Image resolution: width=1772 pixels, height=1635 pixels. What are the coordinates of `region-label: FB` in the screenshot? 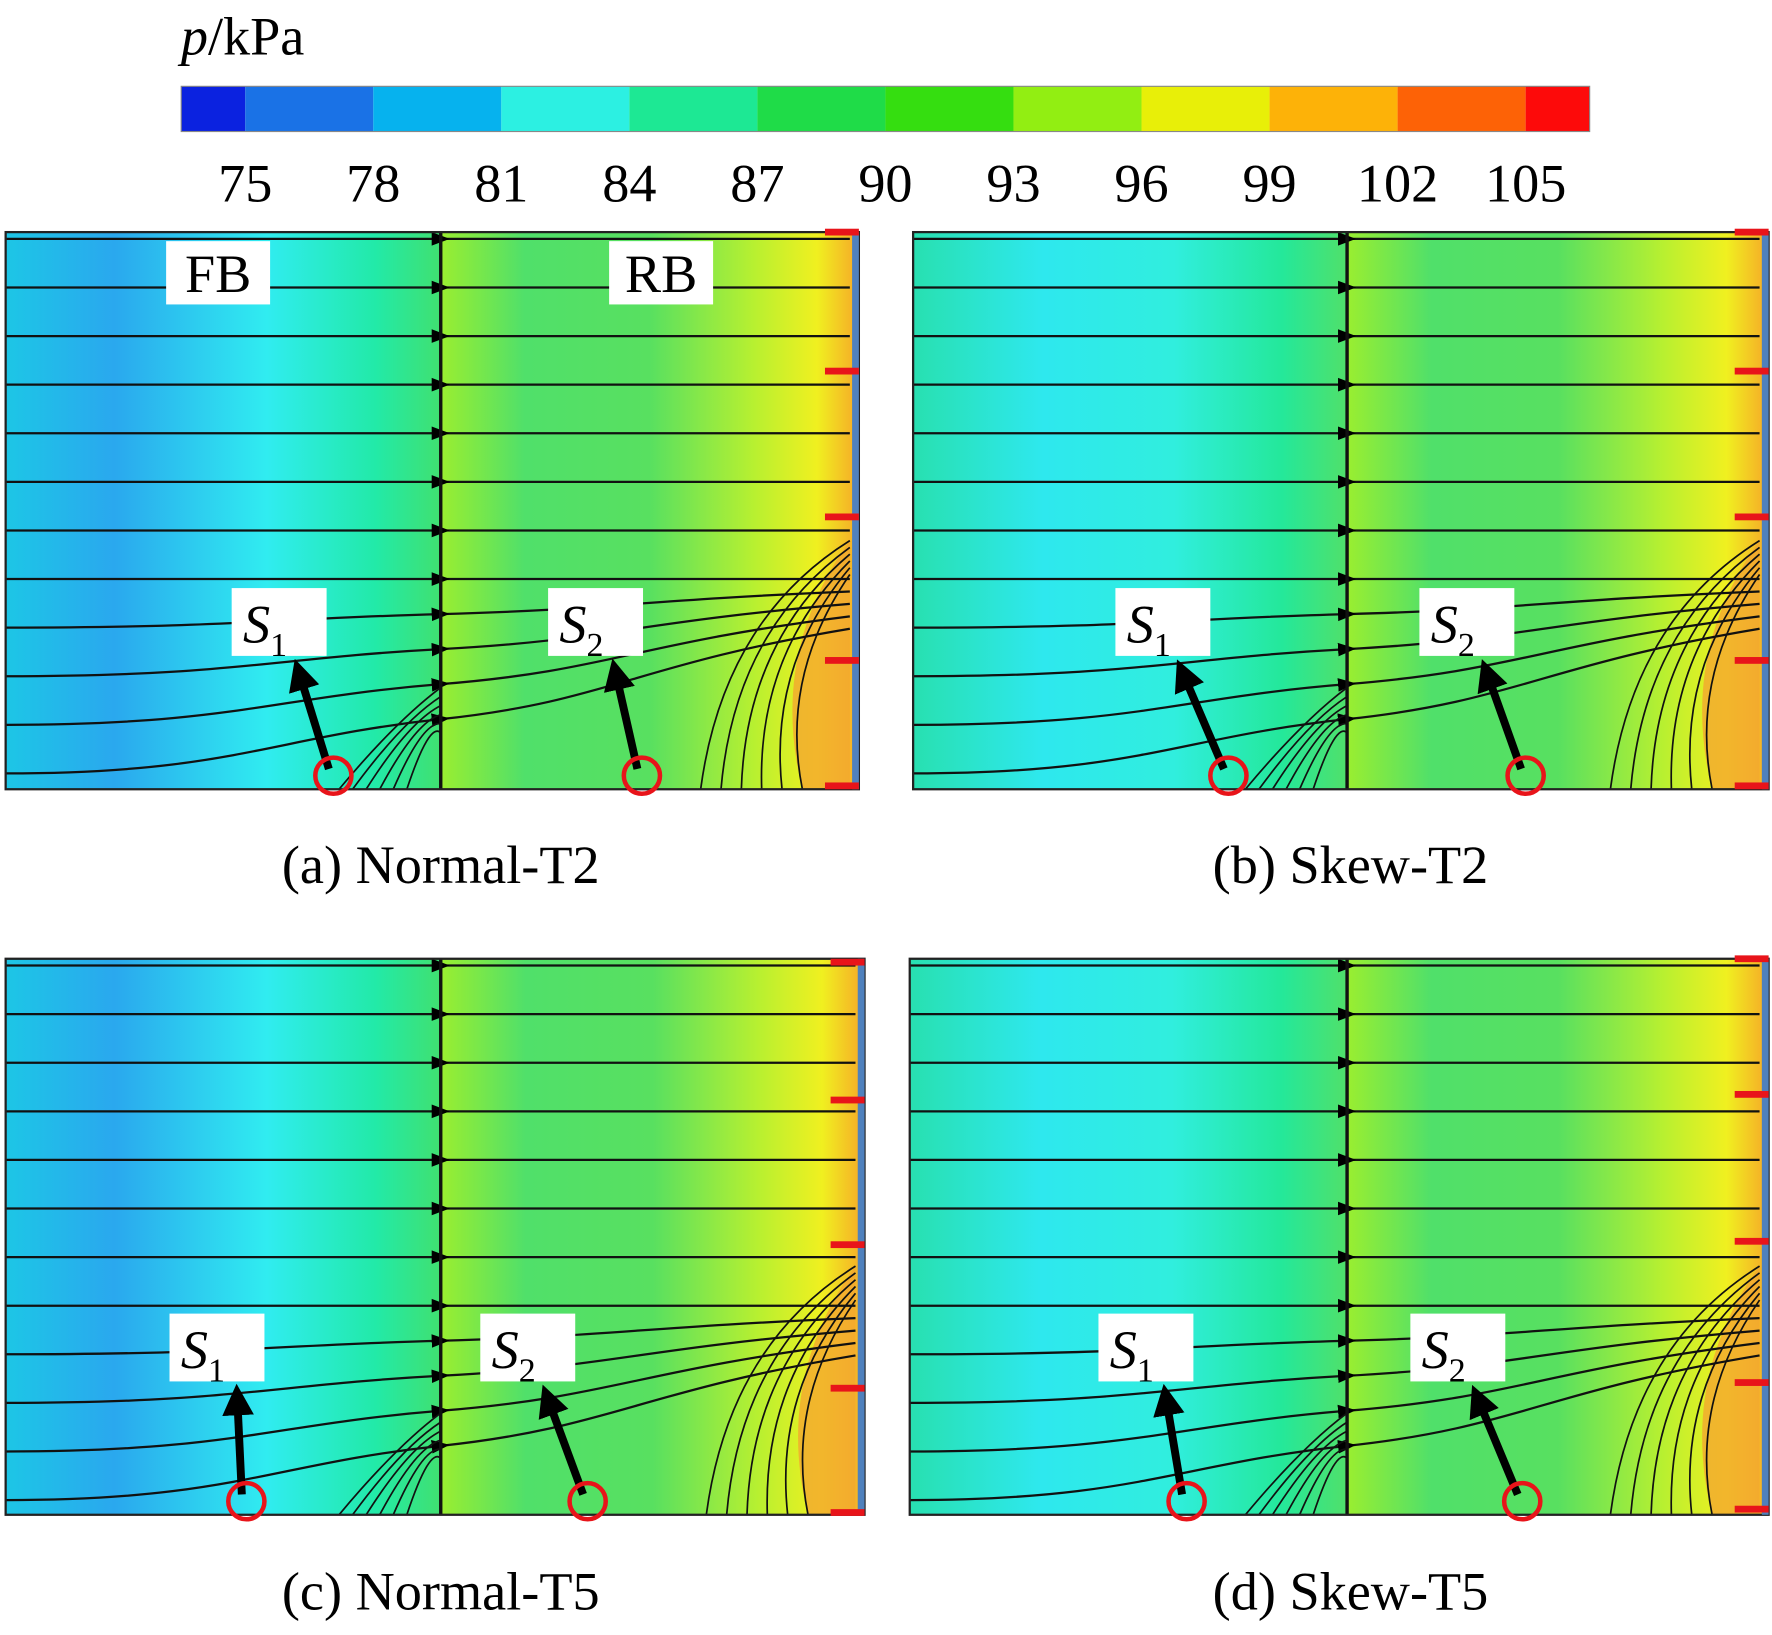 It's located at (218, 274).